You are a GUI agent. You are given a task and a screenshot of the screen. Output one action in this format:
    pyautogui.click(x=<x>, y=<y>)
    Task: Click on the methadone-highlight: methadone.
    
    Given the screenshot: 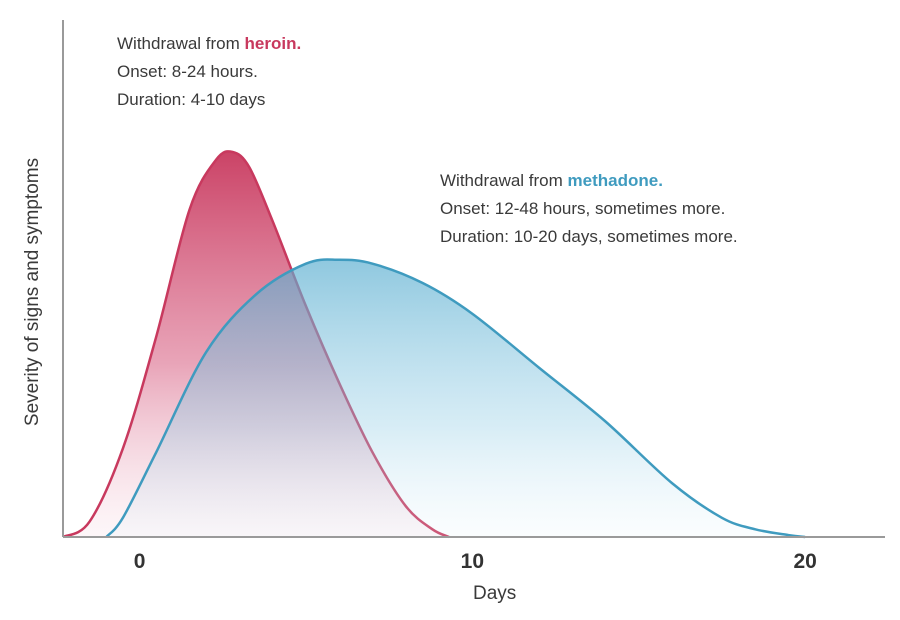 What is the action you would take?
    pyautogui.click(x=615, y=180)
    